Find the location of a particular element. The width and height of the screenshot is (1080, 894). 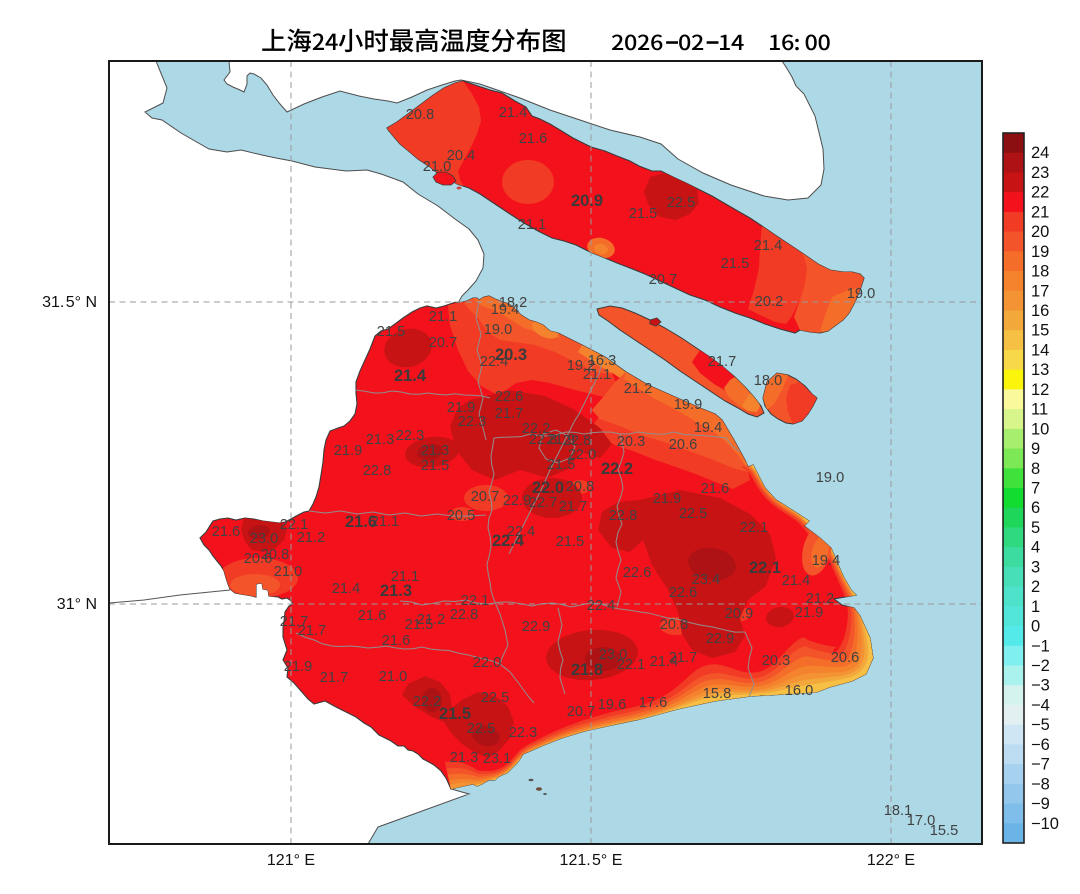

svg-text: 19.9 is located at coordinates (688, 405).